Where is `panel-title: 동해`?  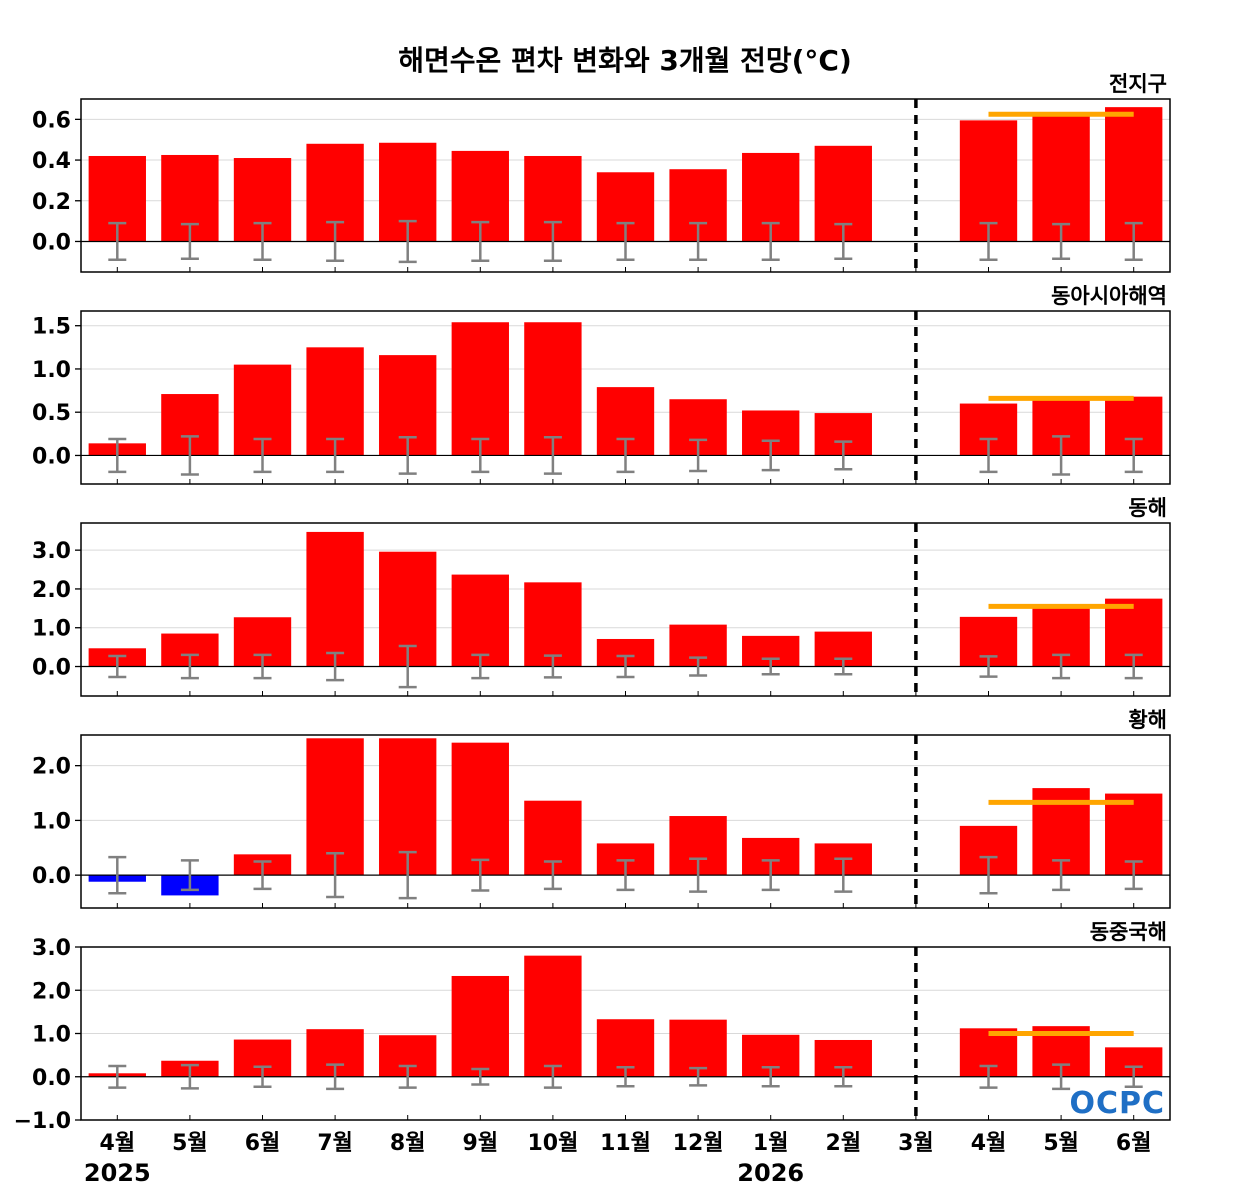
panel-title: 동해 is located at coordinates (1147, 508).